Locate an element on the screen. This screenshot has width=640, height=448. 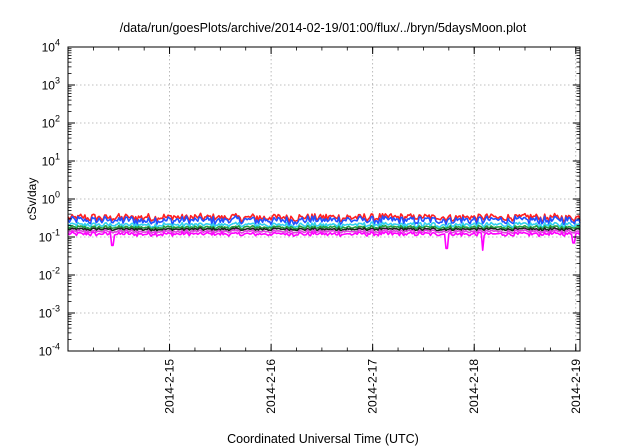
y-tick-label: 10³ is located at coordinates (51, 84).